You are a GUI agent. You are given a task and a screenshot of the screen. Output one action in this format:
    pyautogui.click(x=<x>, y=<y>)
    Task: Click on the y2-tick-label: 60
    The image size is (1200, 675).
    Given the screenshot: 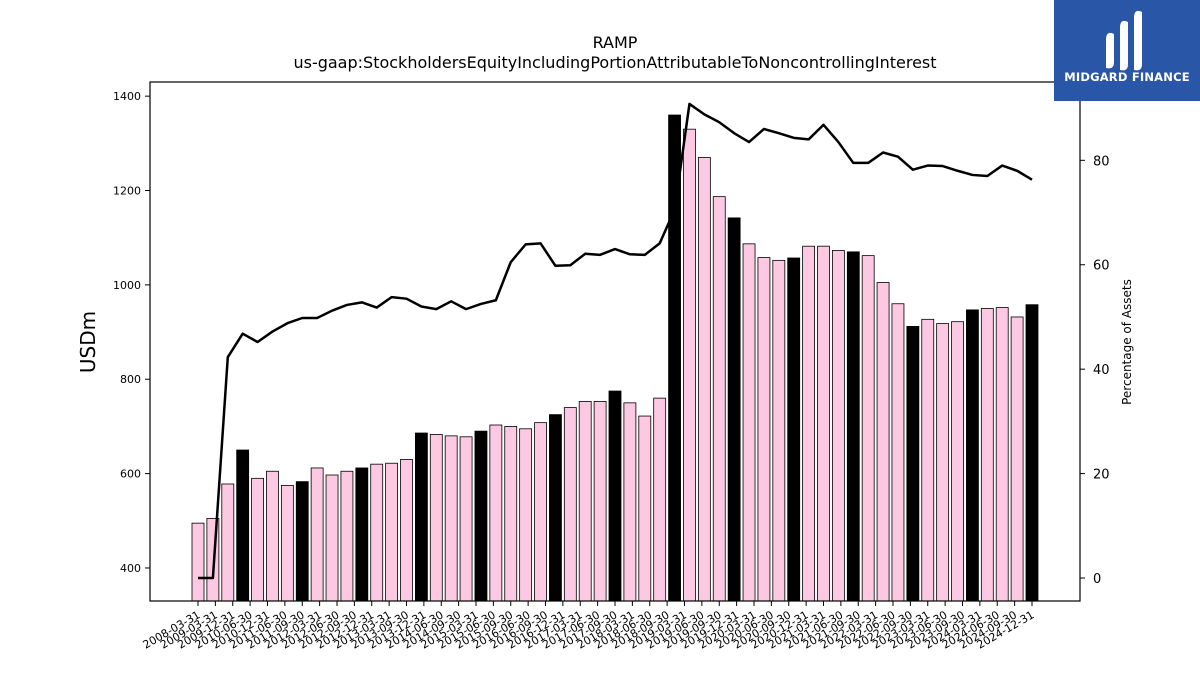 What is the action you would take?
    pyautogui.click(x=1101, y=266)
    